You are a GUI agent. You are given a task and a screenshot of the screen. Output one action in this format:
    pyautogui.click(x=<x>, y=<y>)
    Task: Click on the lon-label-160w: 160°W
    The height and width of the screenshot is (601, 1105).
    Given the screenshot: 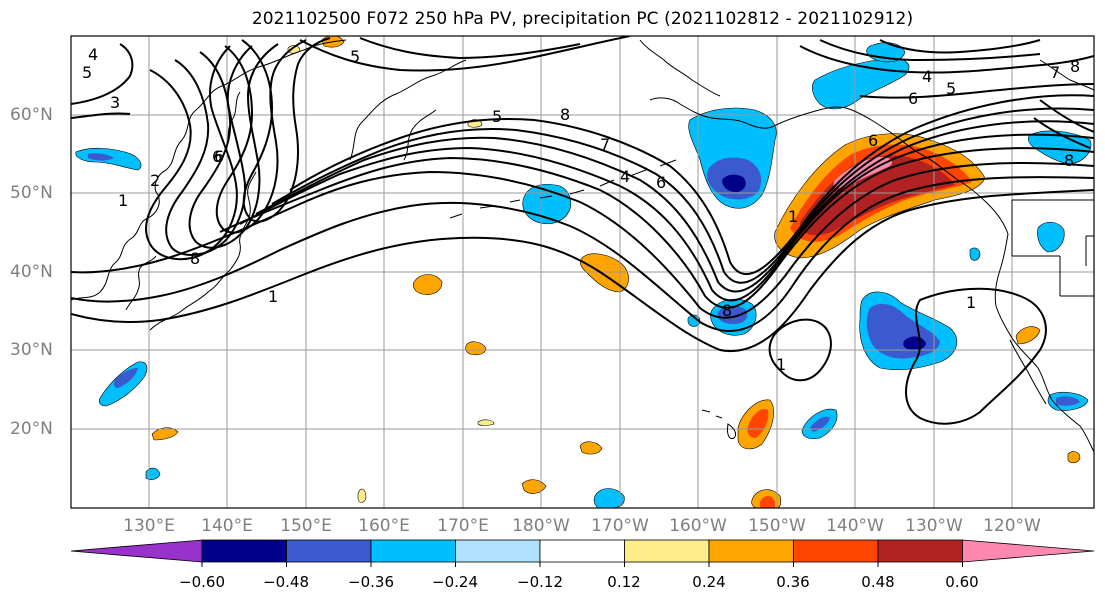 What is the action you would take?
    pyautogui.click(x=698, y=526)
    